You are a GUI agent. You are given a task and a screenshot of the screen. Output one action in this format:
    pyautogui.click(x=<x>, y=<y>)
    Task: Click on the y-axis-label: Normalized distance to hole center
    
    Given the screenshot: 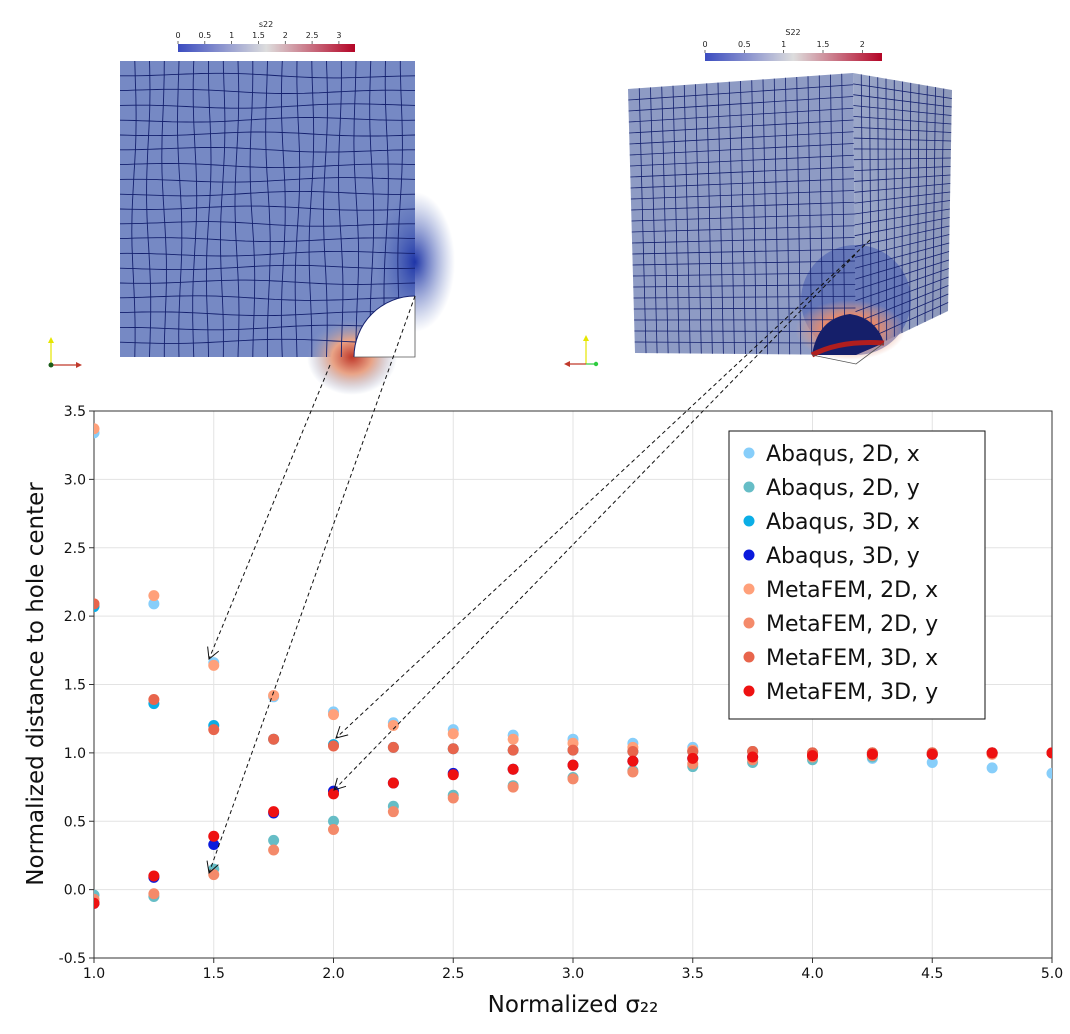 What is the action you would take?
    pyautogui.click(x=36, y=684)
    